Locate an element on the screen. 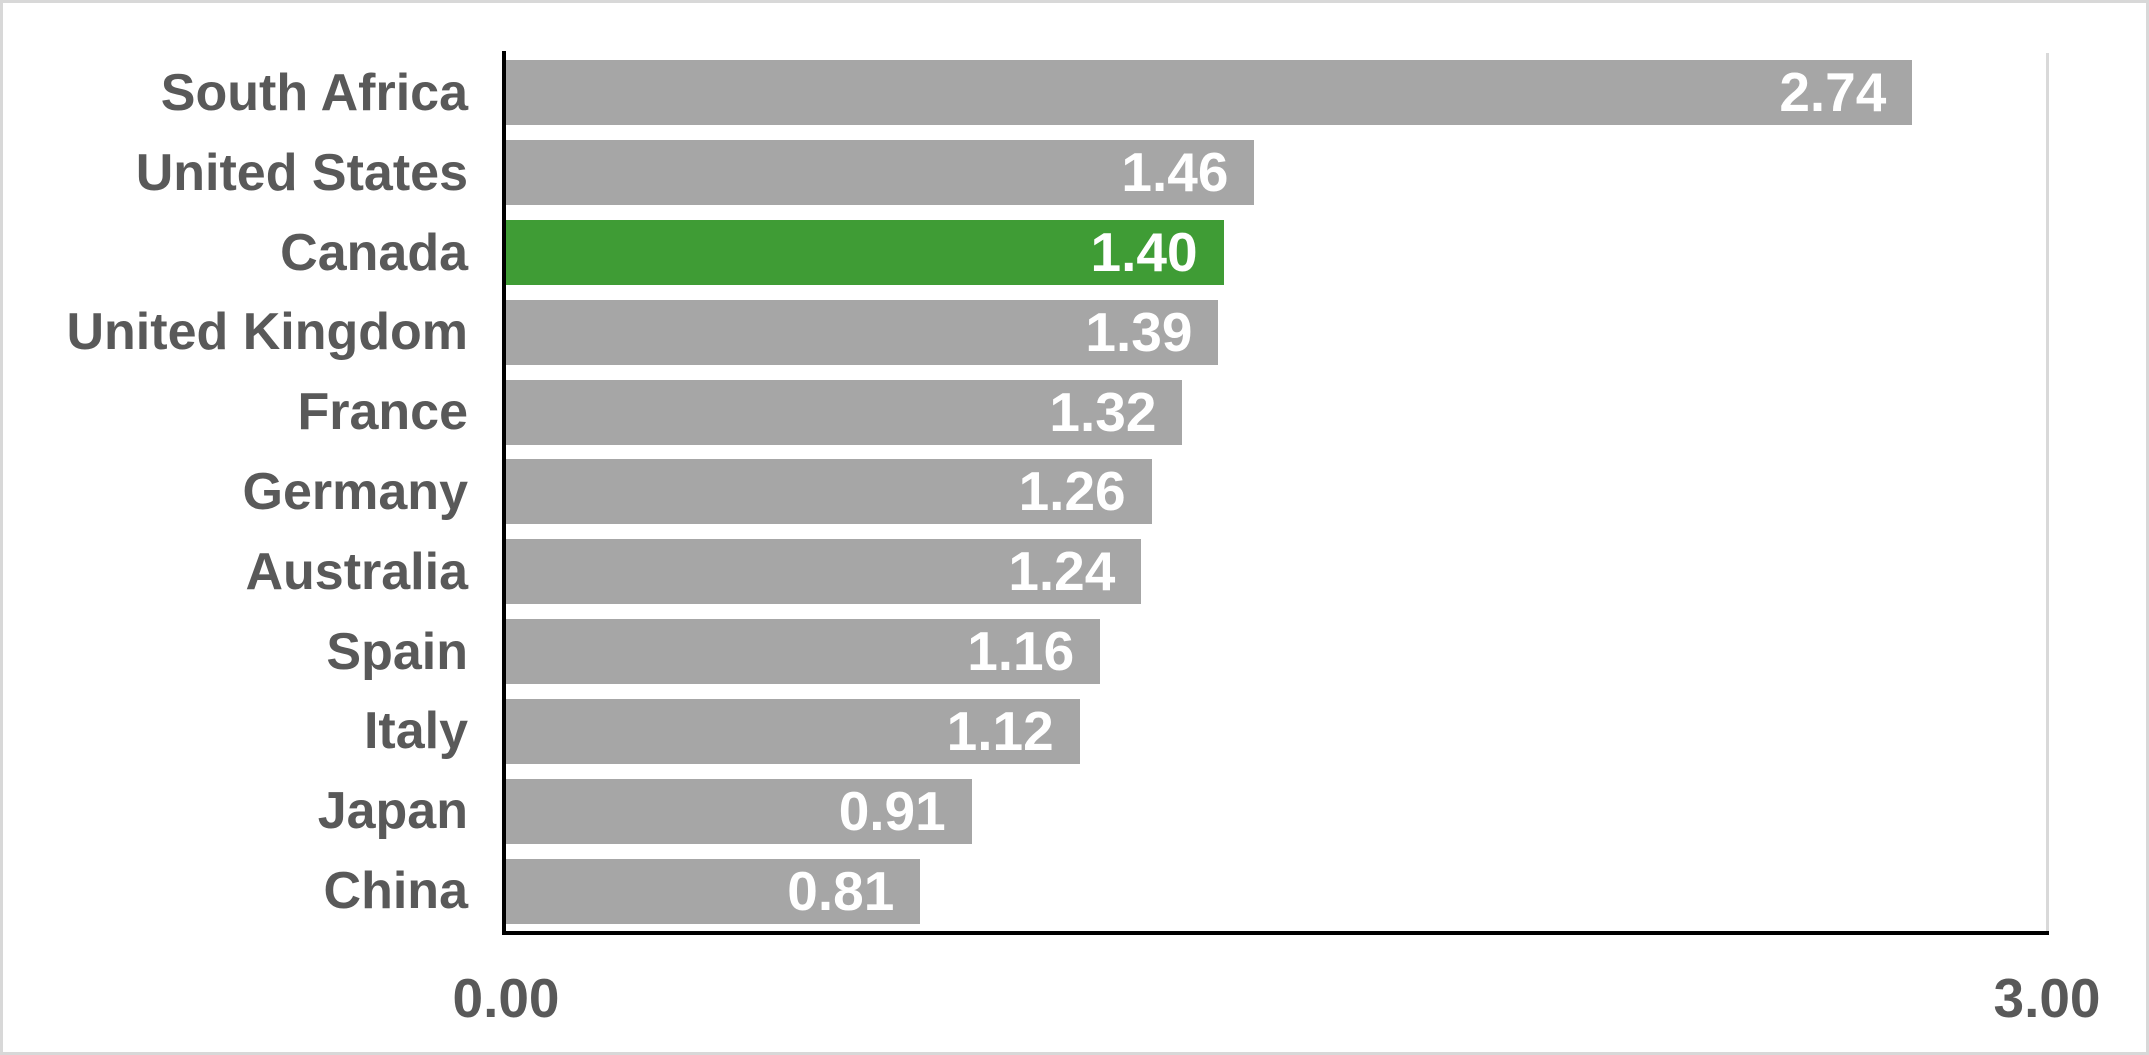 The height and width of the screenshot is (1055, 2149). bar-row: United States 1.46 is located at coordinates (1024, 173).